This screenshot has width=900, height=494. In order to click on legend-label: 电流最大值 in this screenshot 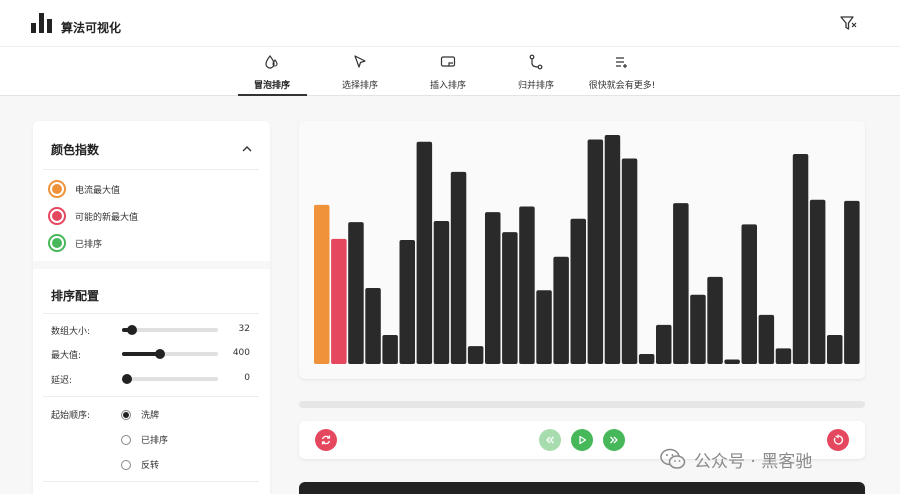, I will do `click(98, 190)`.